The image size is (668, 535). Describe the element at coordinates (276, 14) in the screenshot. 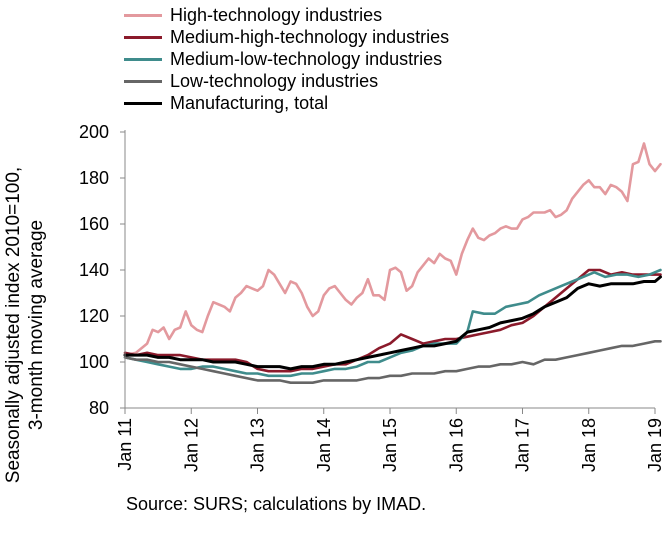

I see `legend-label: High-technology industries` at that location.